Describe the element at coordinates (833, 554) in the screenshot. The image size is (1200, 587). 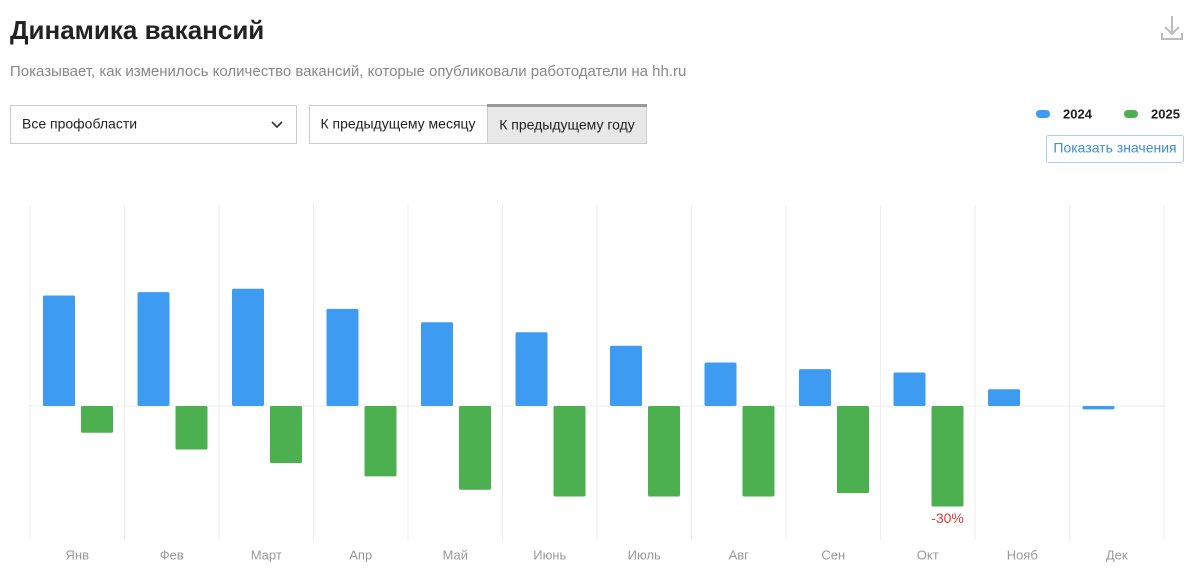
I see `x-tick-label: Сен` at that location.